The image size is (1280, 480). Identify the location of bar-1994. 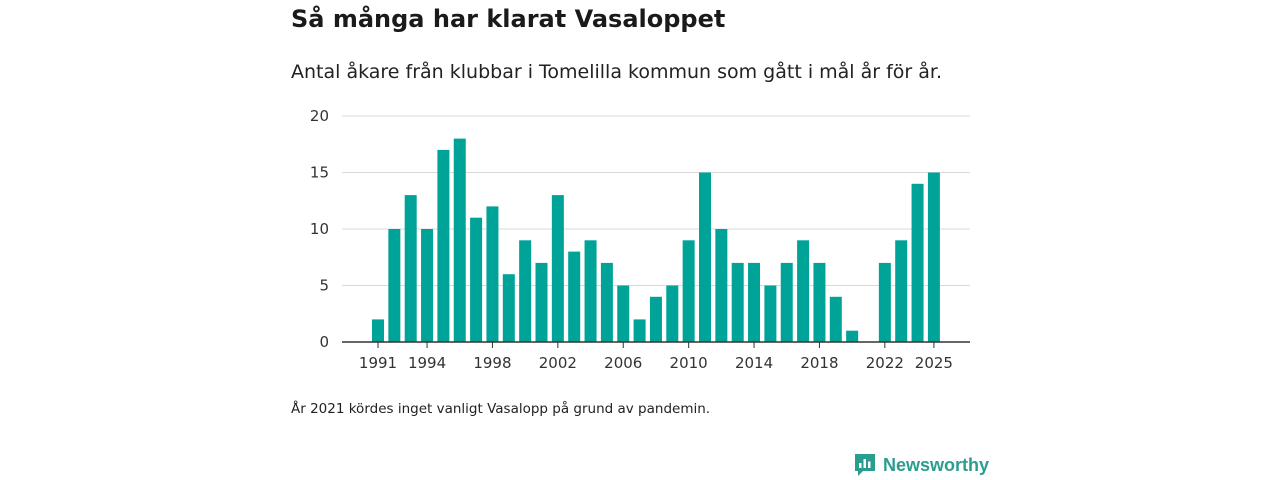
(427, 285).